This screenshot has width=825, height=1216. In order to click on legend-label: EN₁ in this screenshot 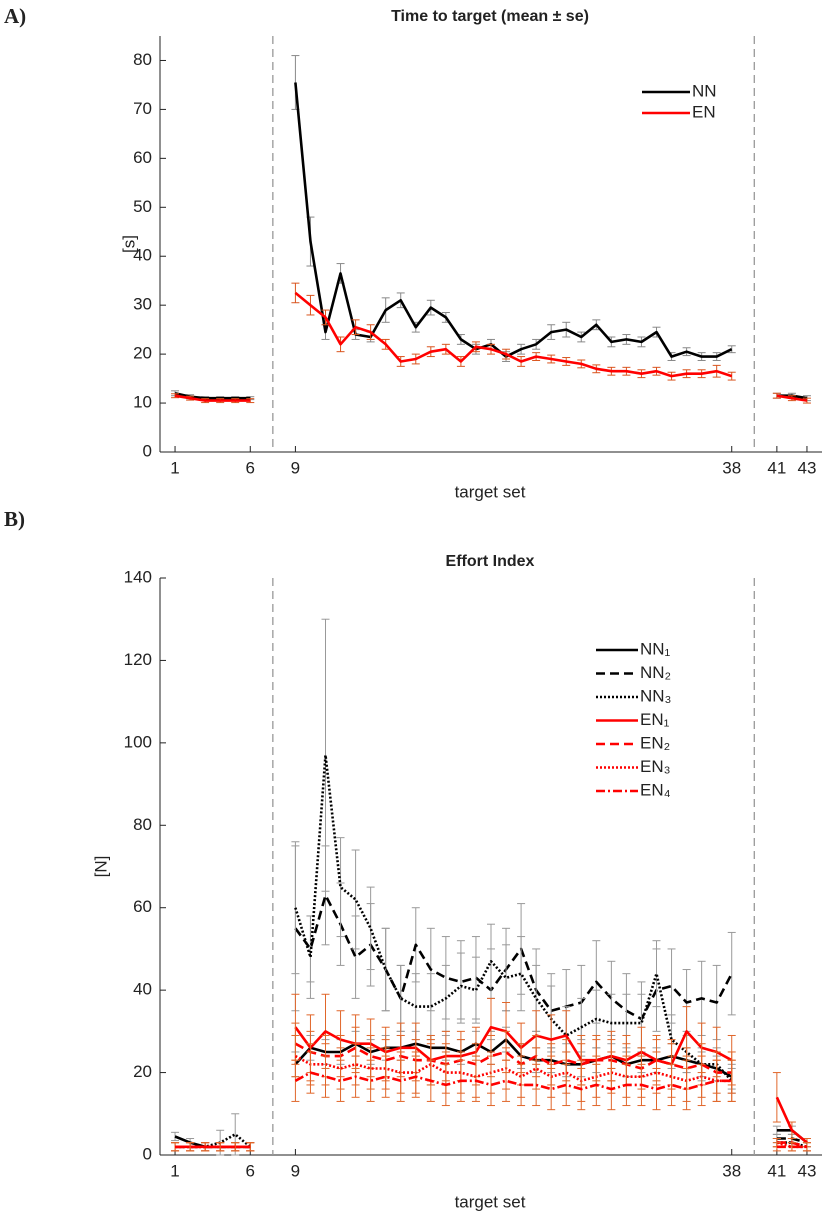, I will do `click(655, 719)`.